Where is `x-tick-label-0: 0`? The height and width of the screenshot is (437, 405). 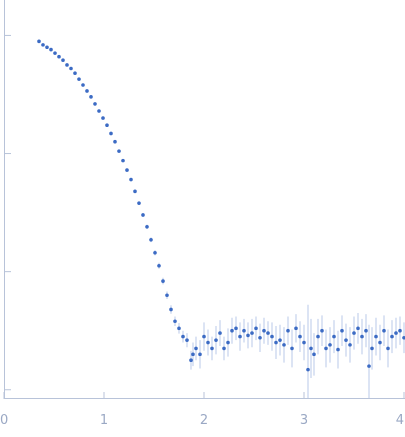 x-tick-label-0: 0 is located at coordinates (4, 420).